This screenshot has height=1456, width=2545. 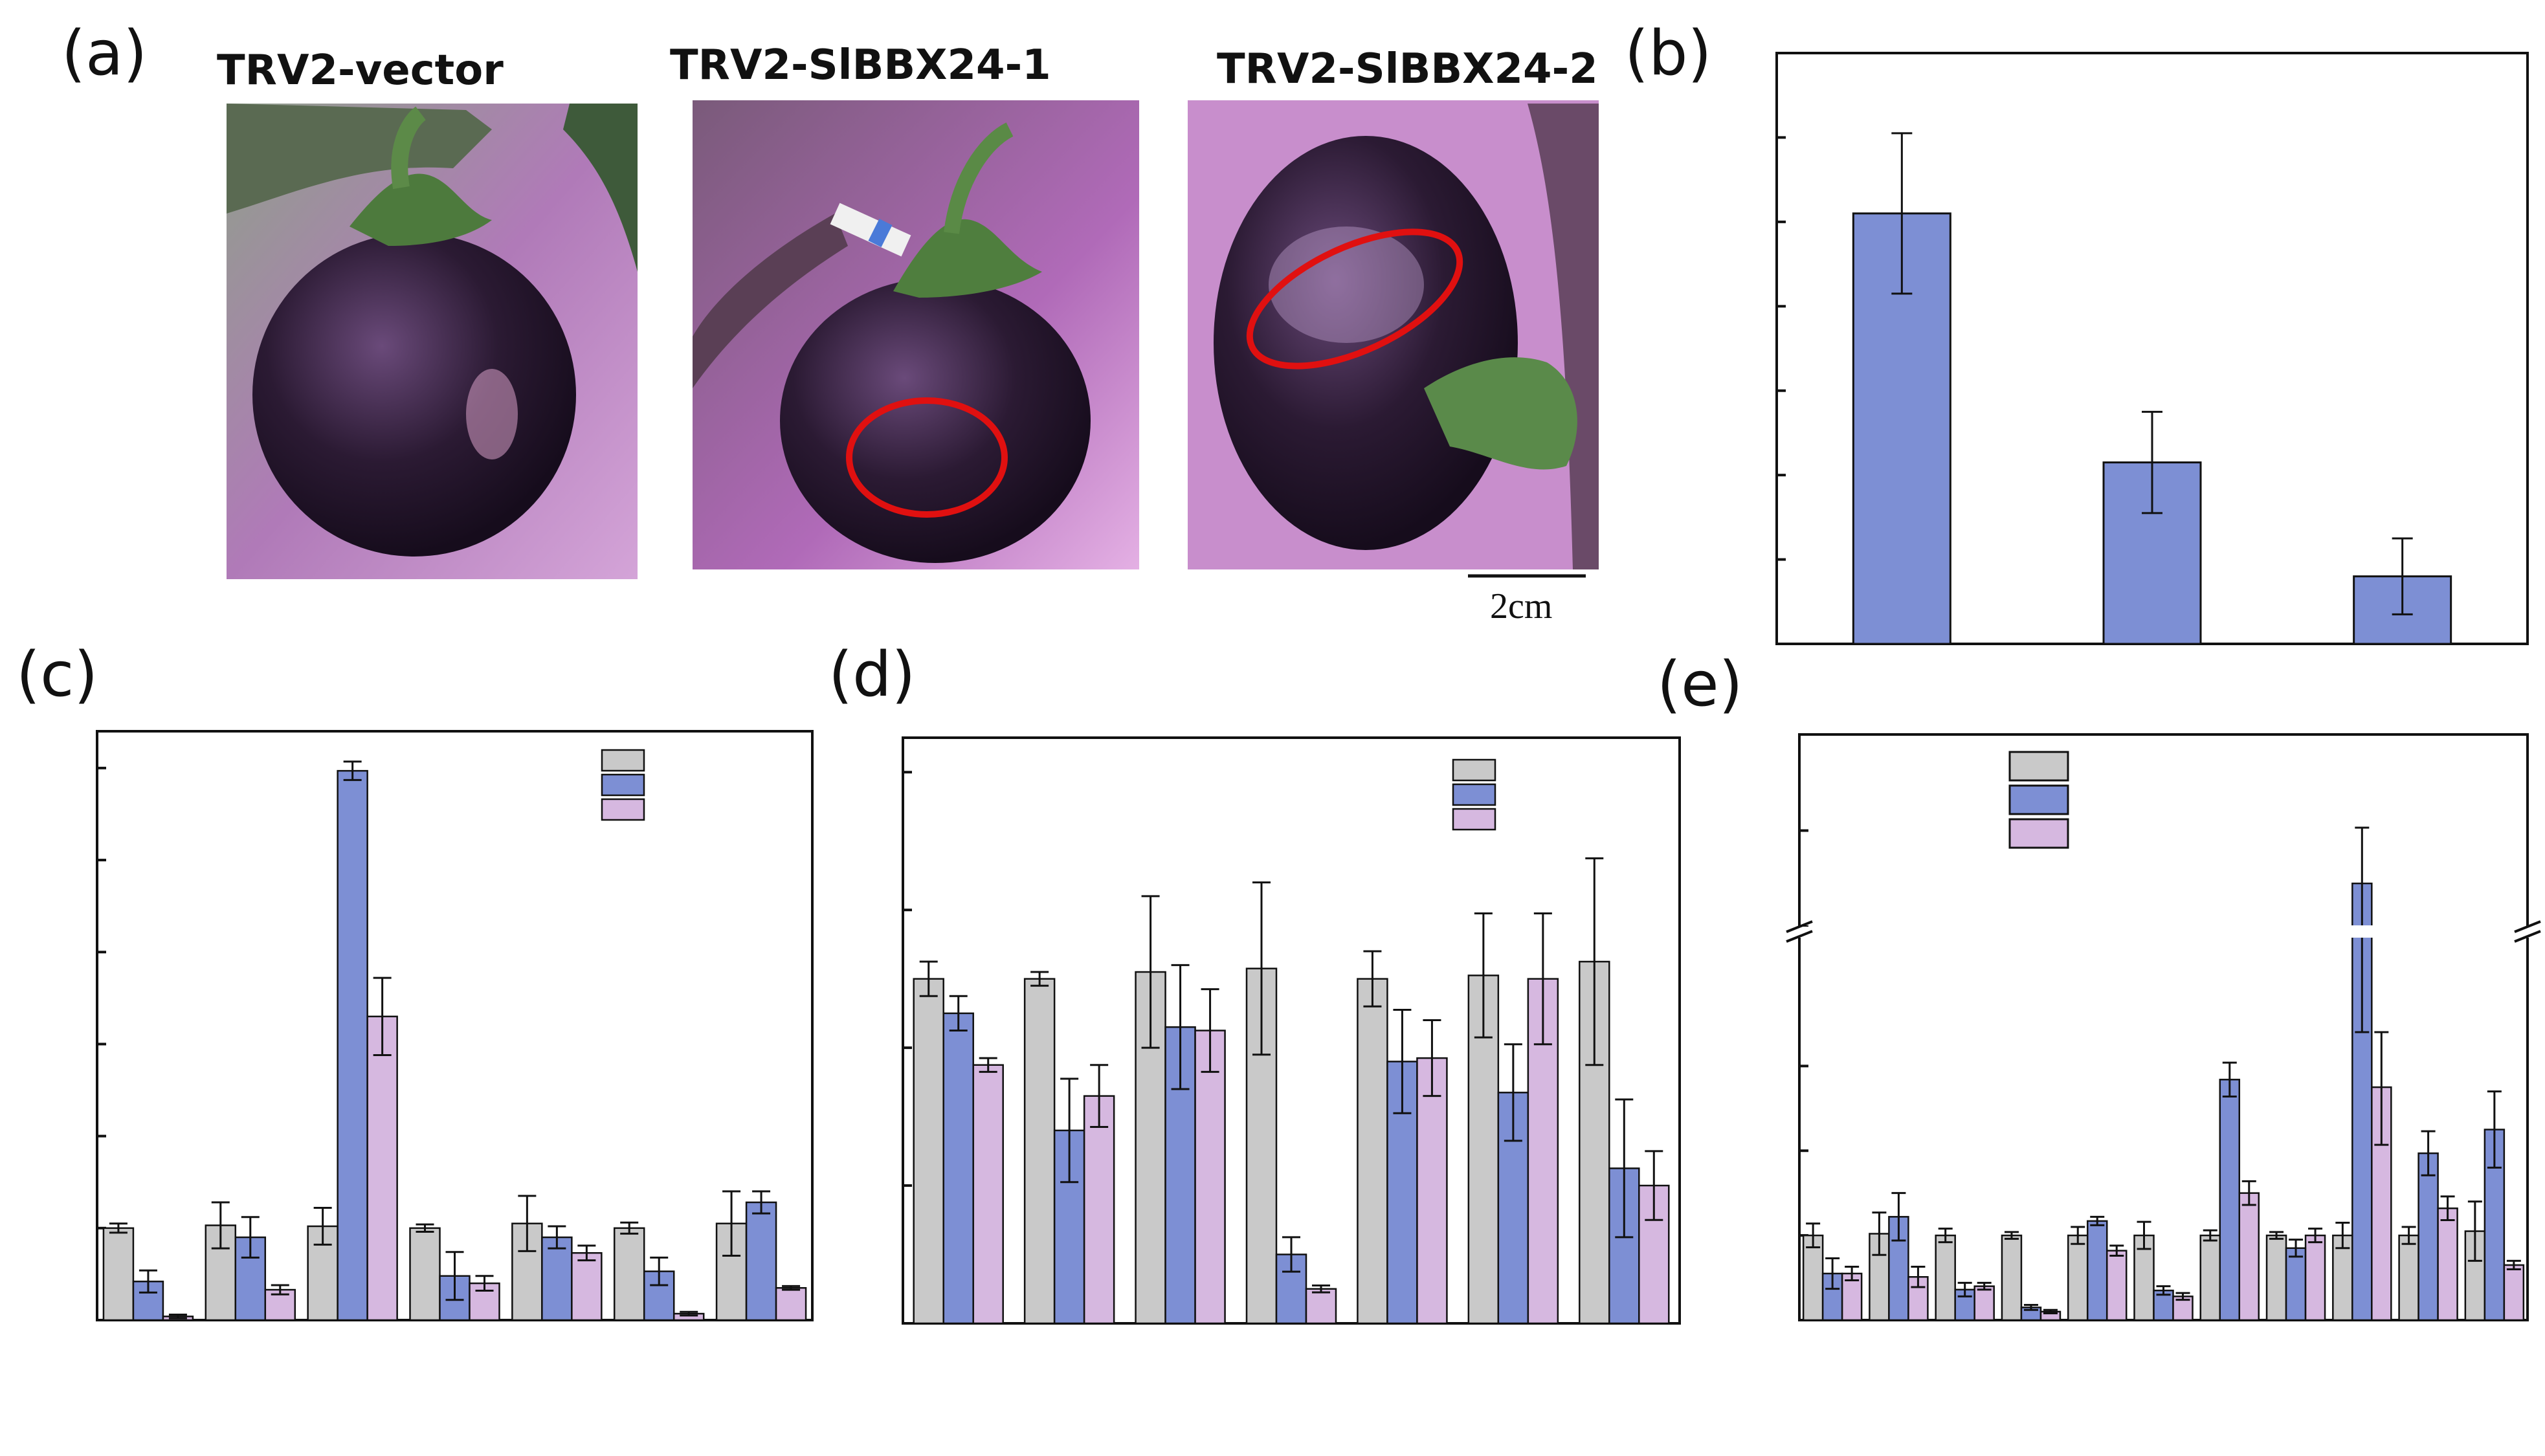 I want to click on scale-bar: 2cm, so click(x=1527, y=600).